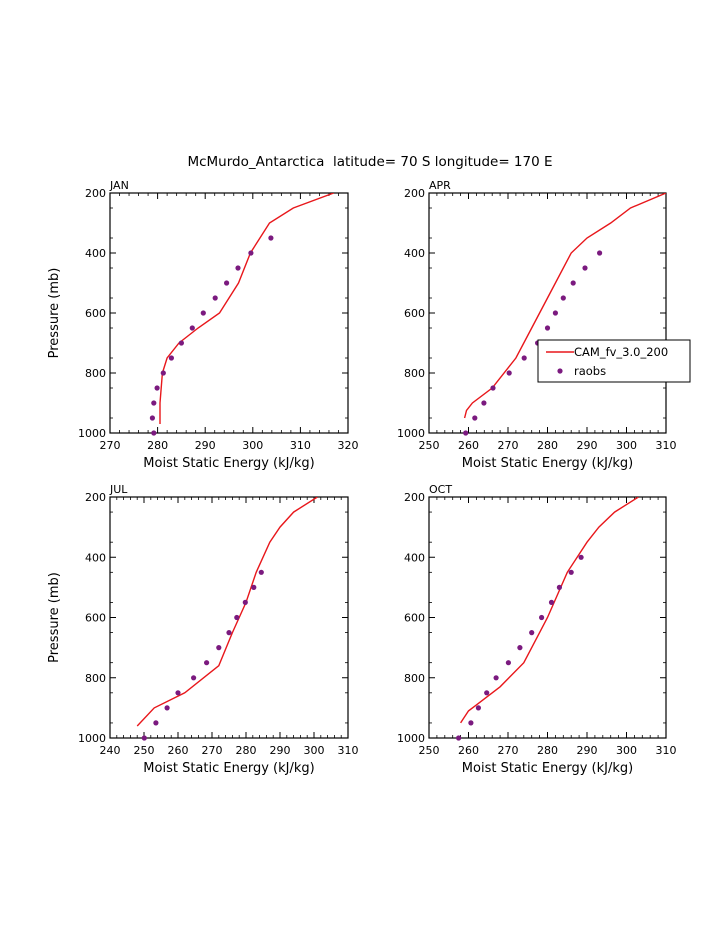  What do you see at coordinates (614, 361) in the screenshot?
I see `legend-box` at bounding box center [614, 361].